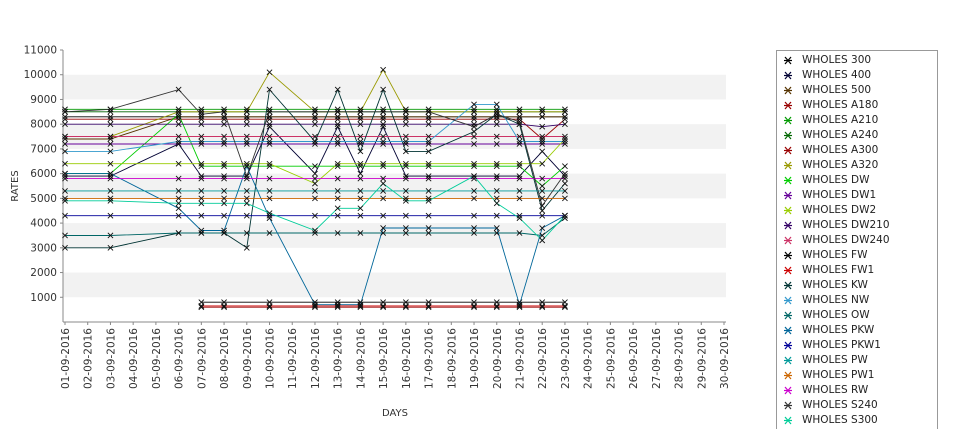 Image resolution: width=975 pixels, height=433 pixels. I want to click on x-tick-label: 21-09-2016, so click(520, 358).